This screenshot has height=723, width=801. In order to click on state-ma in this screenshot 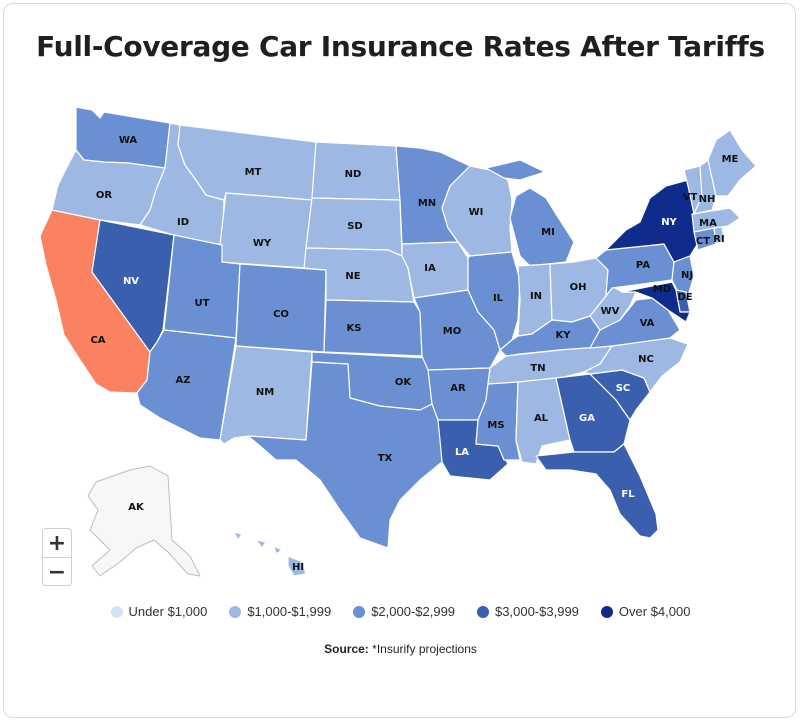, I will do `click(716, 220)`.